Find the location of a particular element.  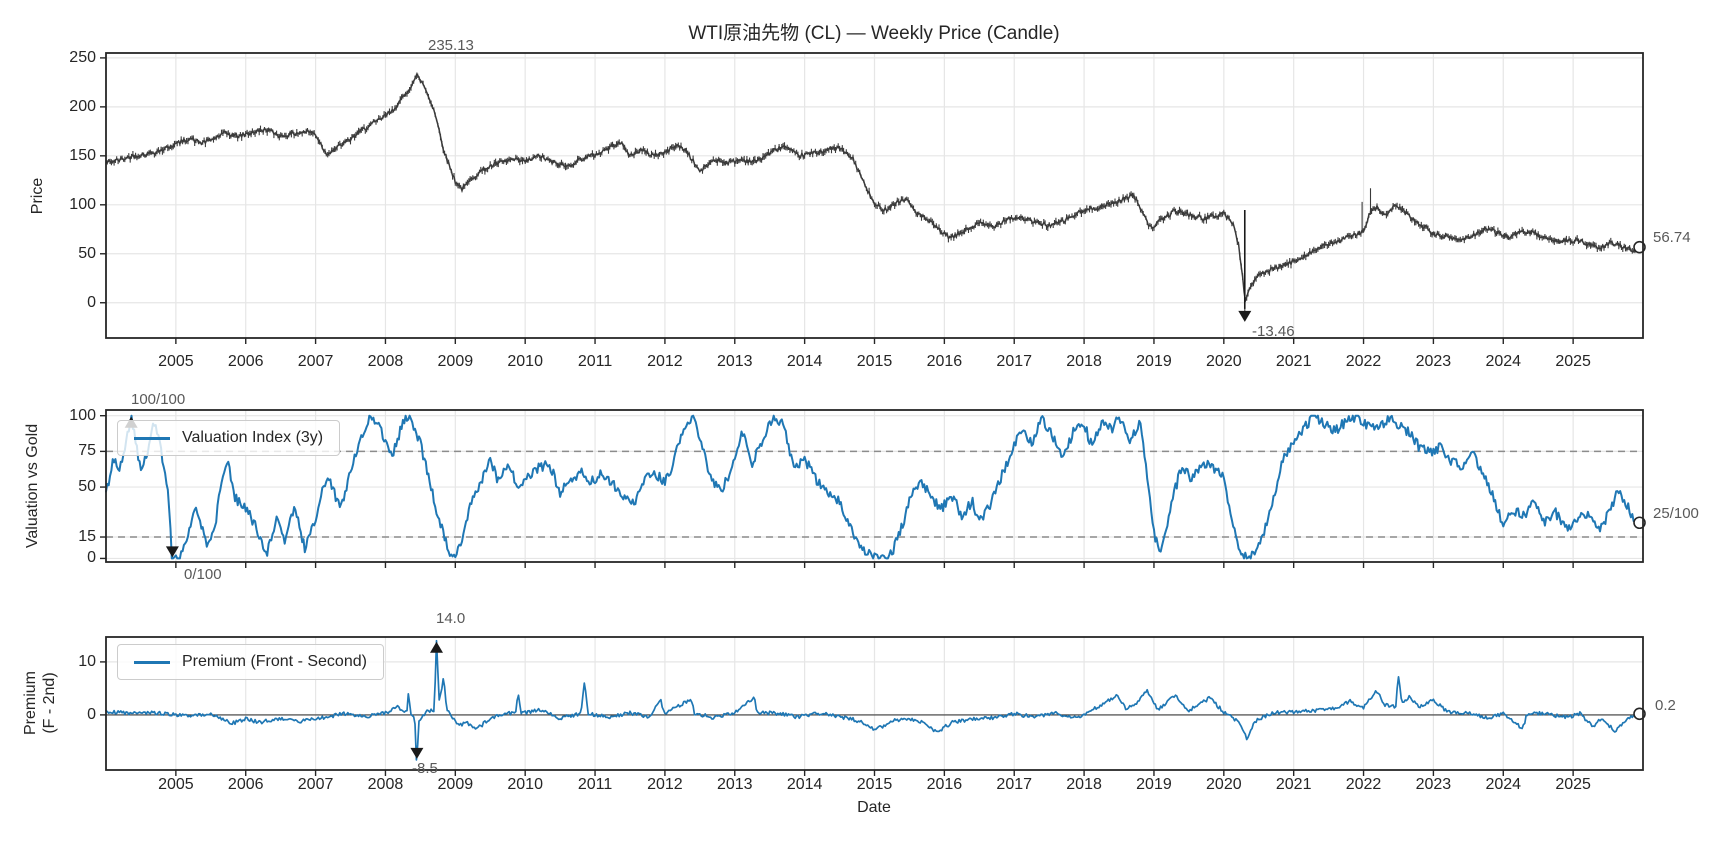

y-tick-label-panel2-0: 0 is located at coordinates (91, 558).